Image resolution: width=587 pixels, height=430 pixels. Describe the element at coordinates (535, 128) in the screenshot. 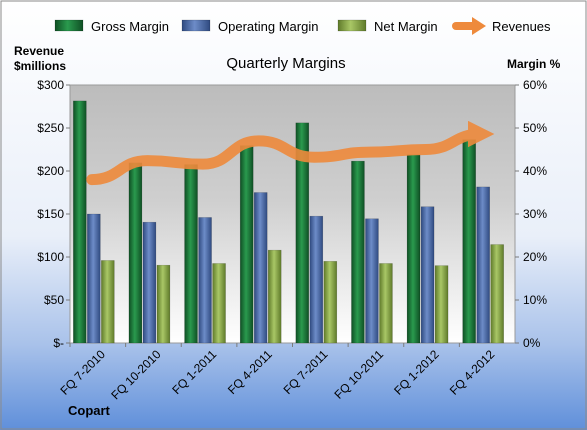

I see `right-tick-label: 50%` at that location.